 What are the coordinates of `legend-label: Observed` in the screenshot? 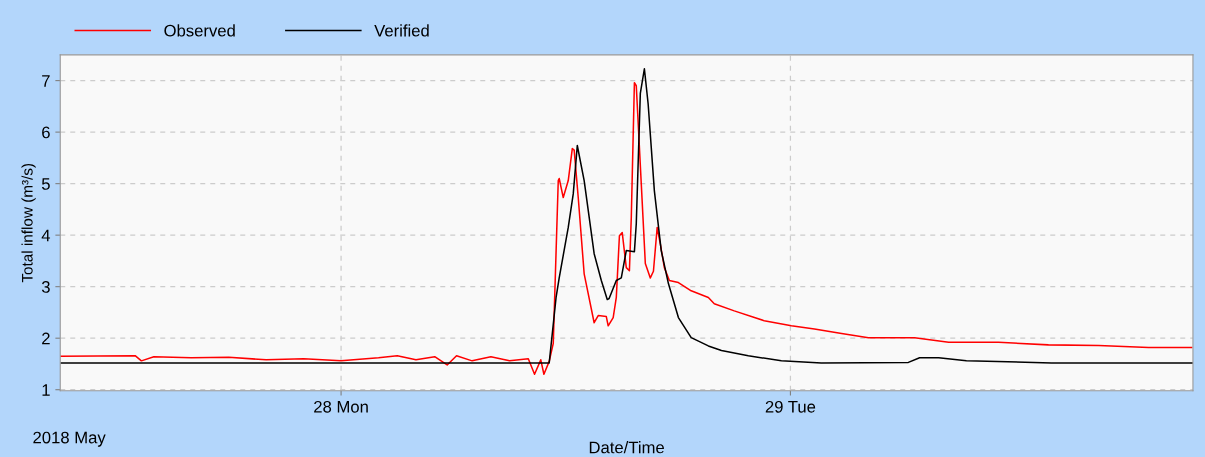 It's located at (199, 30).